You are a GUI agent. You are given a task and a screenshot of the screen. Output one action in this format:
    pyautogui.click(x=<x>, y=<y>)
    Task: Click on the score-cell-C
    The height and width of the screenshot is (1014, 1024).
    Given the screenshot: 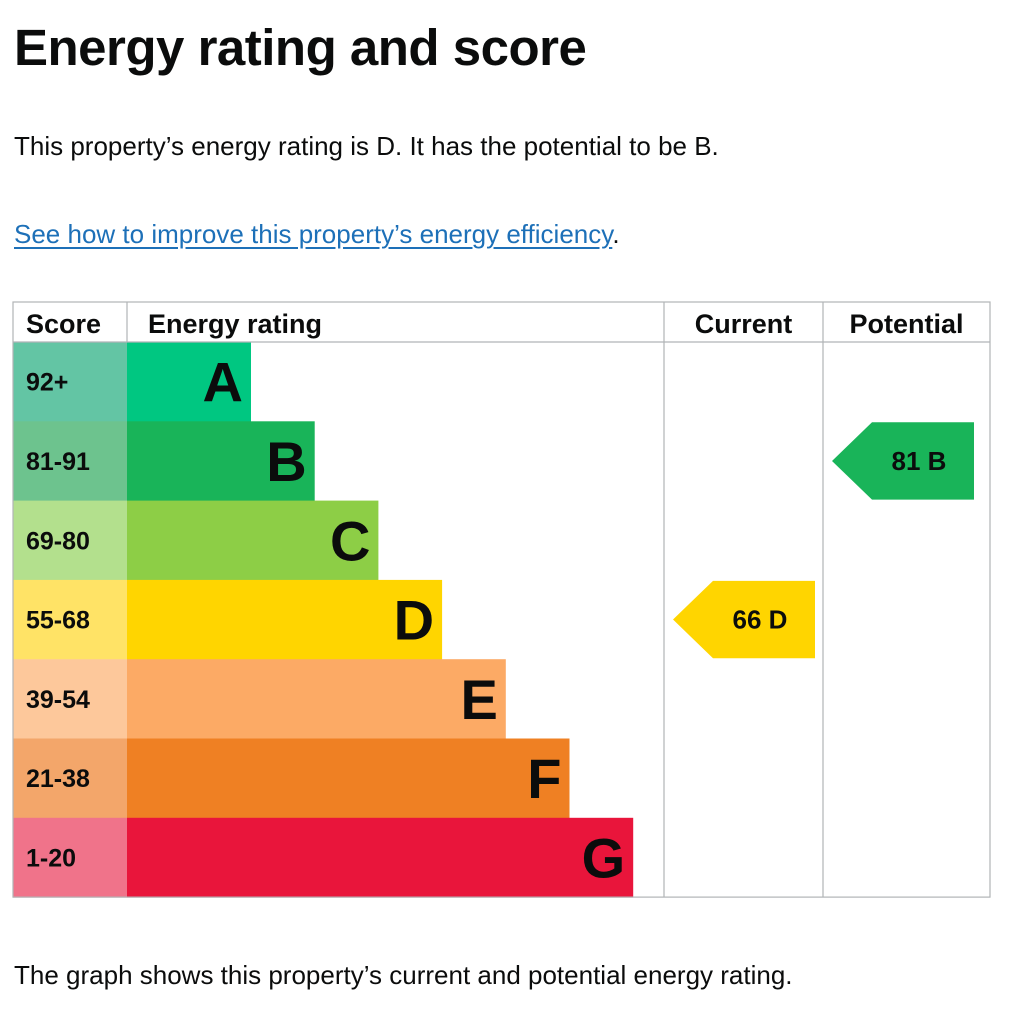 What is the action you would take?
    pyautogui.click(x=70, y=540)
    